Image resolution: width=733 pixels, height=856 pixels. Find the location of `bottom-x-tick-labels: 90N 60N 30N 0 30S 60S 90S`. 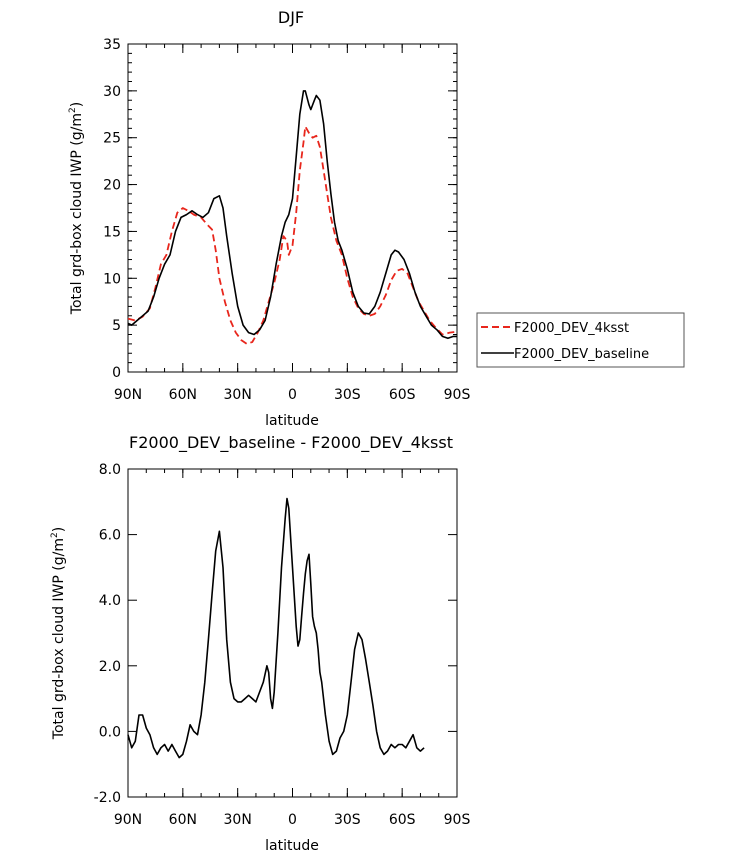

bottom-x-tick-labels: 90N 60N 30N 0 30S 60S 90S is located at coordinates (292, 820).